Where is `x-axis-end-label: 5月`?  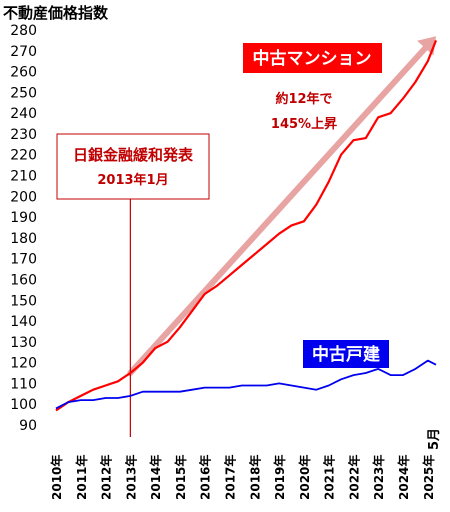
x-axis-end-label: 5月 is located at coordinates (434, 439).